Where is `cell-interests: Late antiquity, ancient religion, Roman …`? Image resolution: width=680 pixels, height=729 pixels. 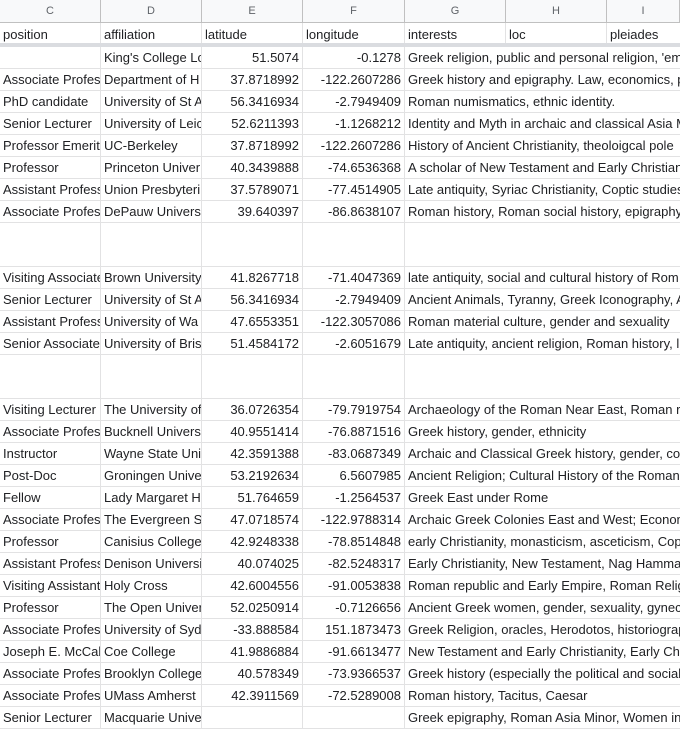 cell-interests: Late antiquity, ancient religion, Roman … is located at coordinates (544, 343).